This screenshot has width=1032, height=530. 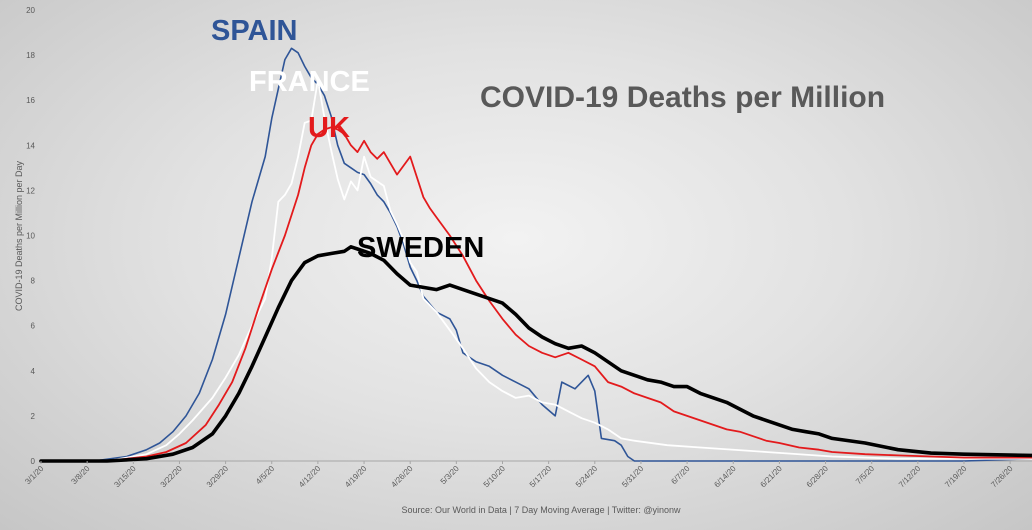 What do you see at coordinates (329, 128) in the screenshot?
I see `series-label-uk: UK` at bounding box center [329, 128].